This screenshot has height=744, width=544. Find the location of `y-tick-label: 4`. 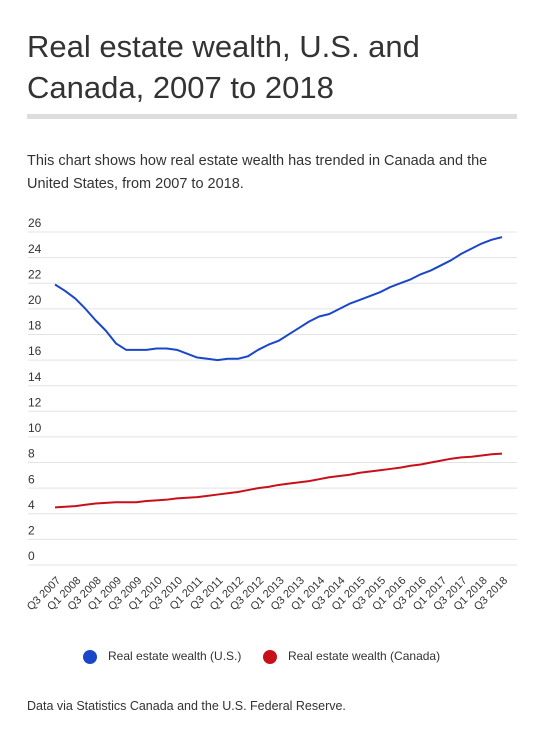

y-tick-label: 4 is located at coordinates (31, 505).